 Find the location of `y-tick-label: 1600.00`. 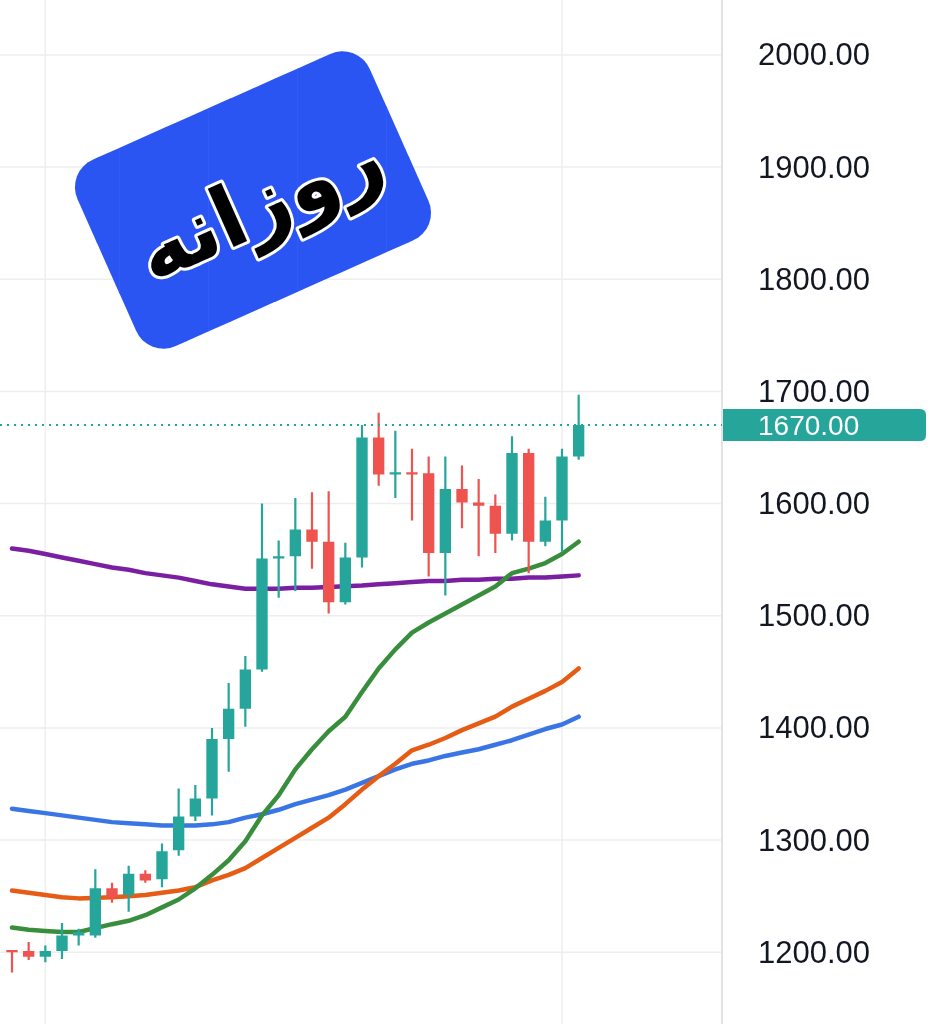

y-tick-label: 1600.00 is located at coordinates (814, 504).